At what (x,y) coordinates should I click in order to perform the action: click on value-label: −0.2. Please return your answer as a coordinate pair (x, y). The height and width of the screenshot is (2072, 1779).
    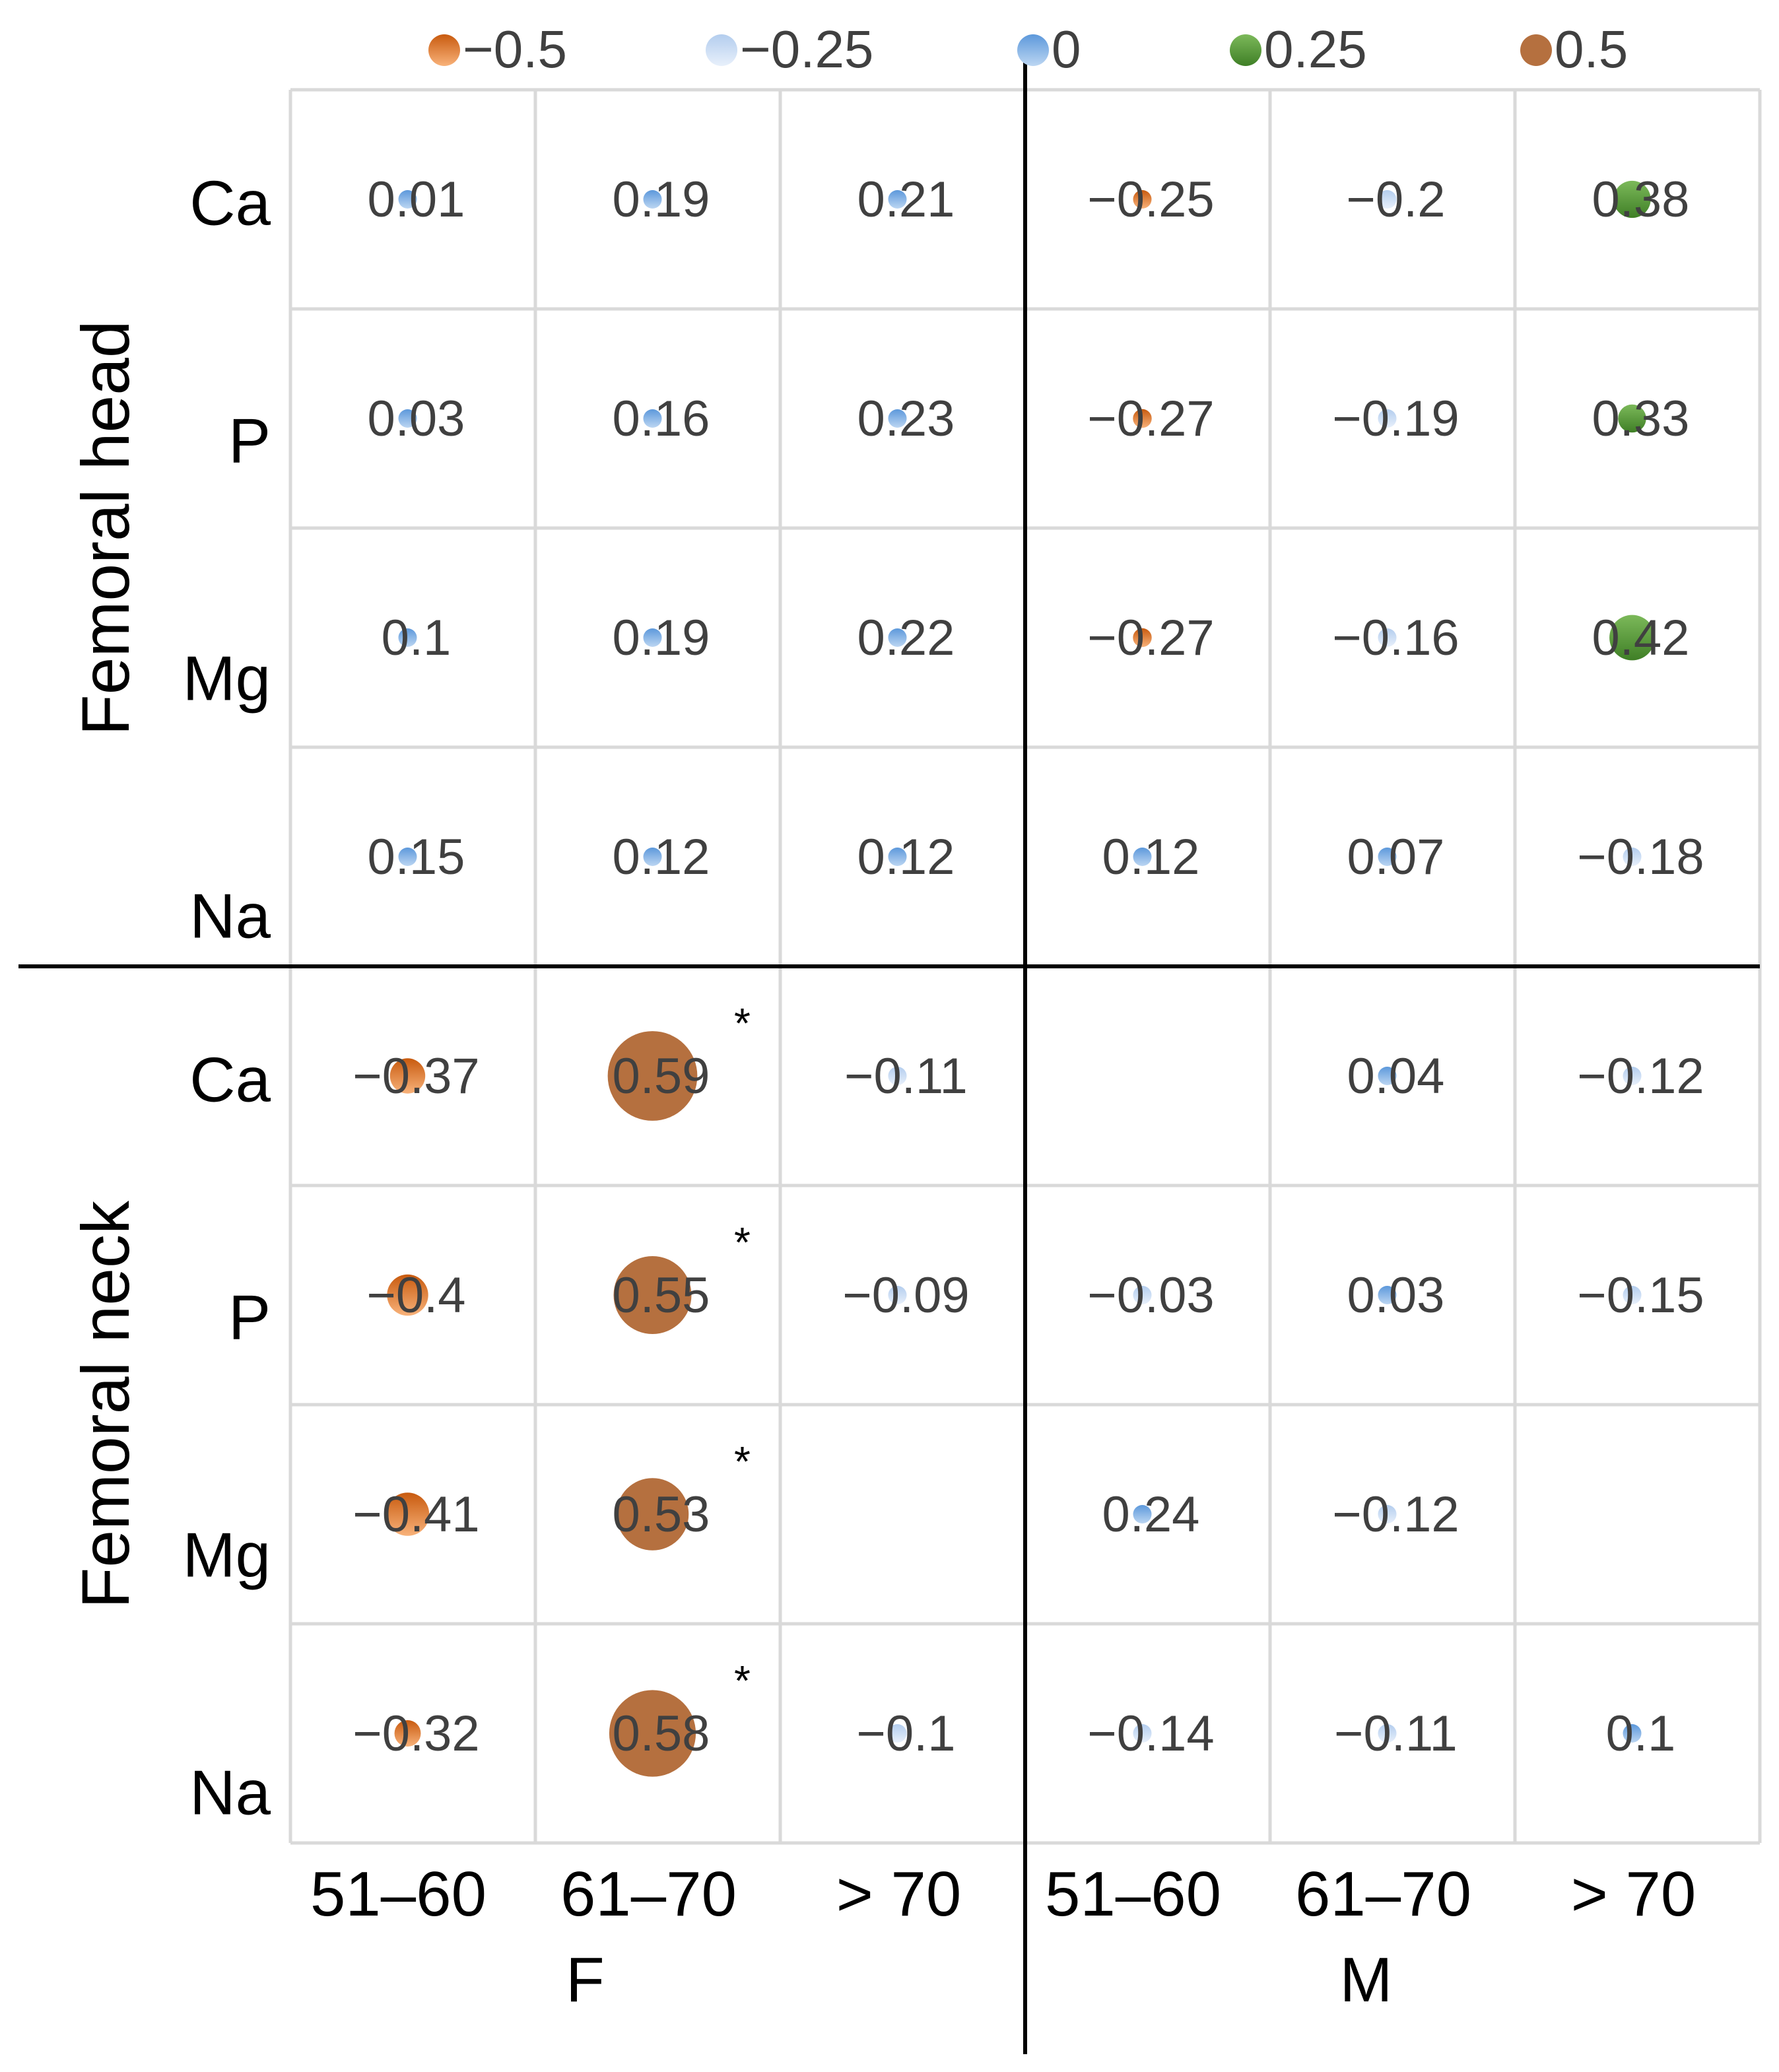
    Looking at the image, I should click on (1396, 200).